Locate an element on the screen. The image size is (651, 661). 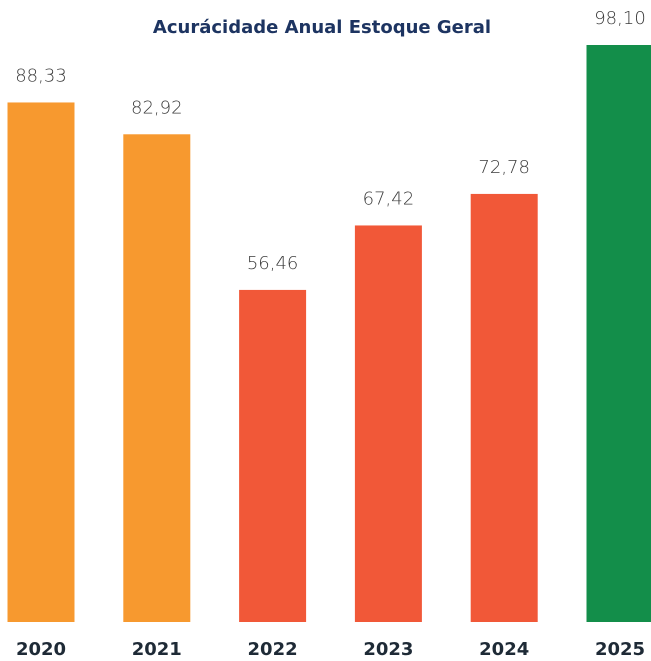
x-tick-label: 2025 is located at coordinates (620, 649).